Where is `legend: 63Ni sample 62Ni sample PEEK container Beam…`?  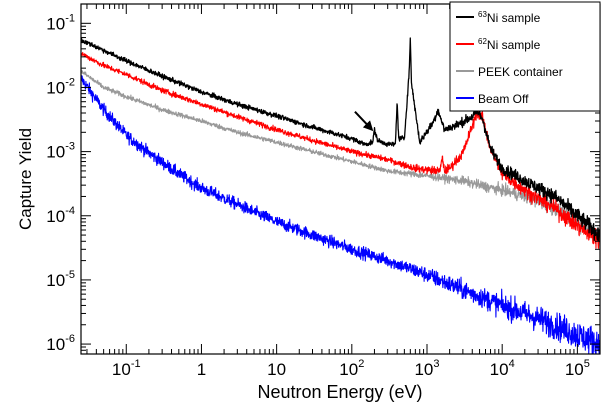 legend: 63Ni sample 62Ni sample PEEK container Beam… is located at coordinates (525, 56).